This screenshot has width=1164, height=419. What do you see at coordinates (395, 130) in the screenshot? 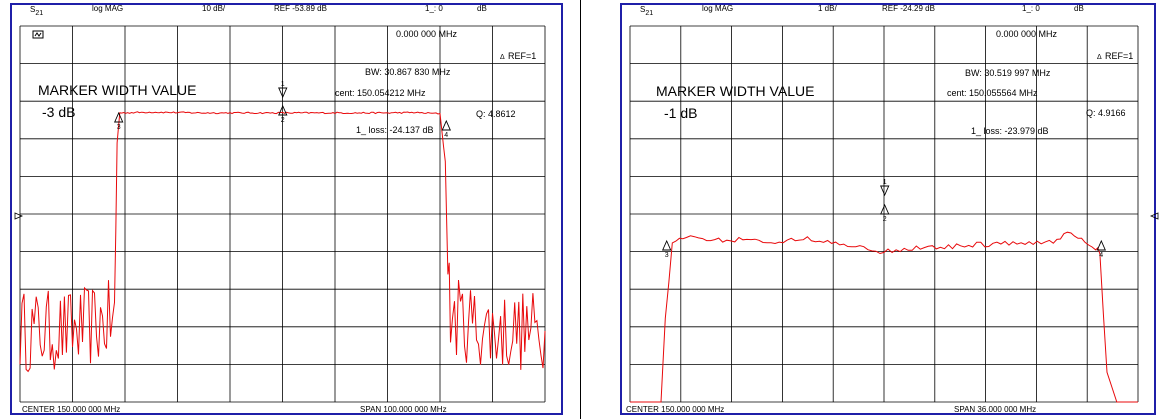
I see `loss-readout: 1_ loss: -24.137 dB` at bounding box center [395, 130].